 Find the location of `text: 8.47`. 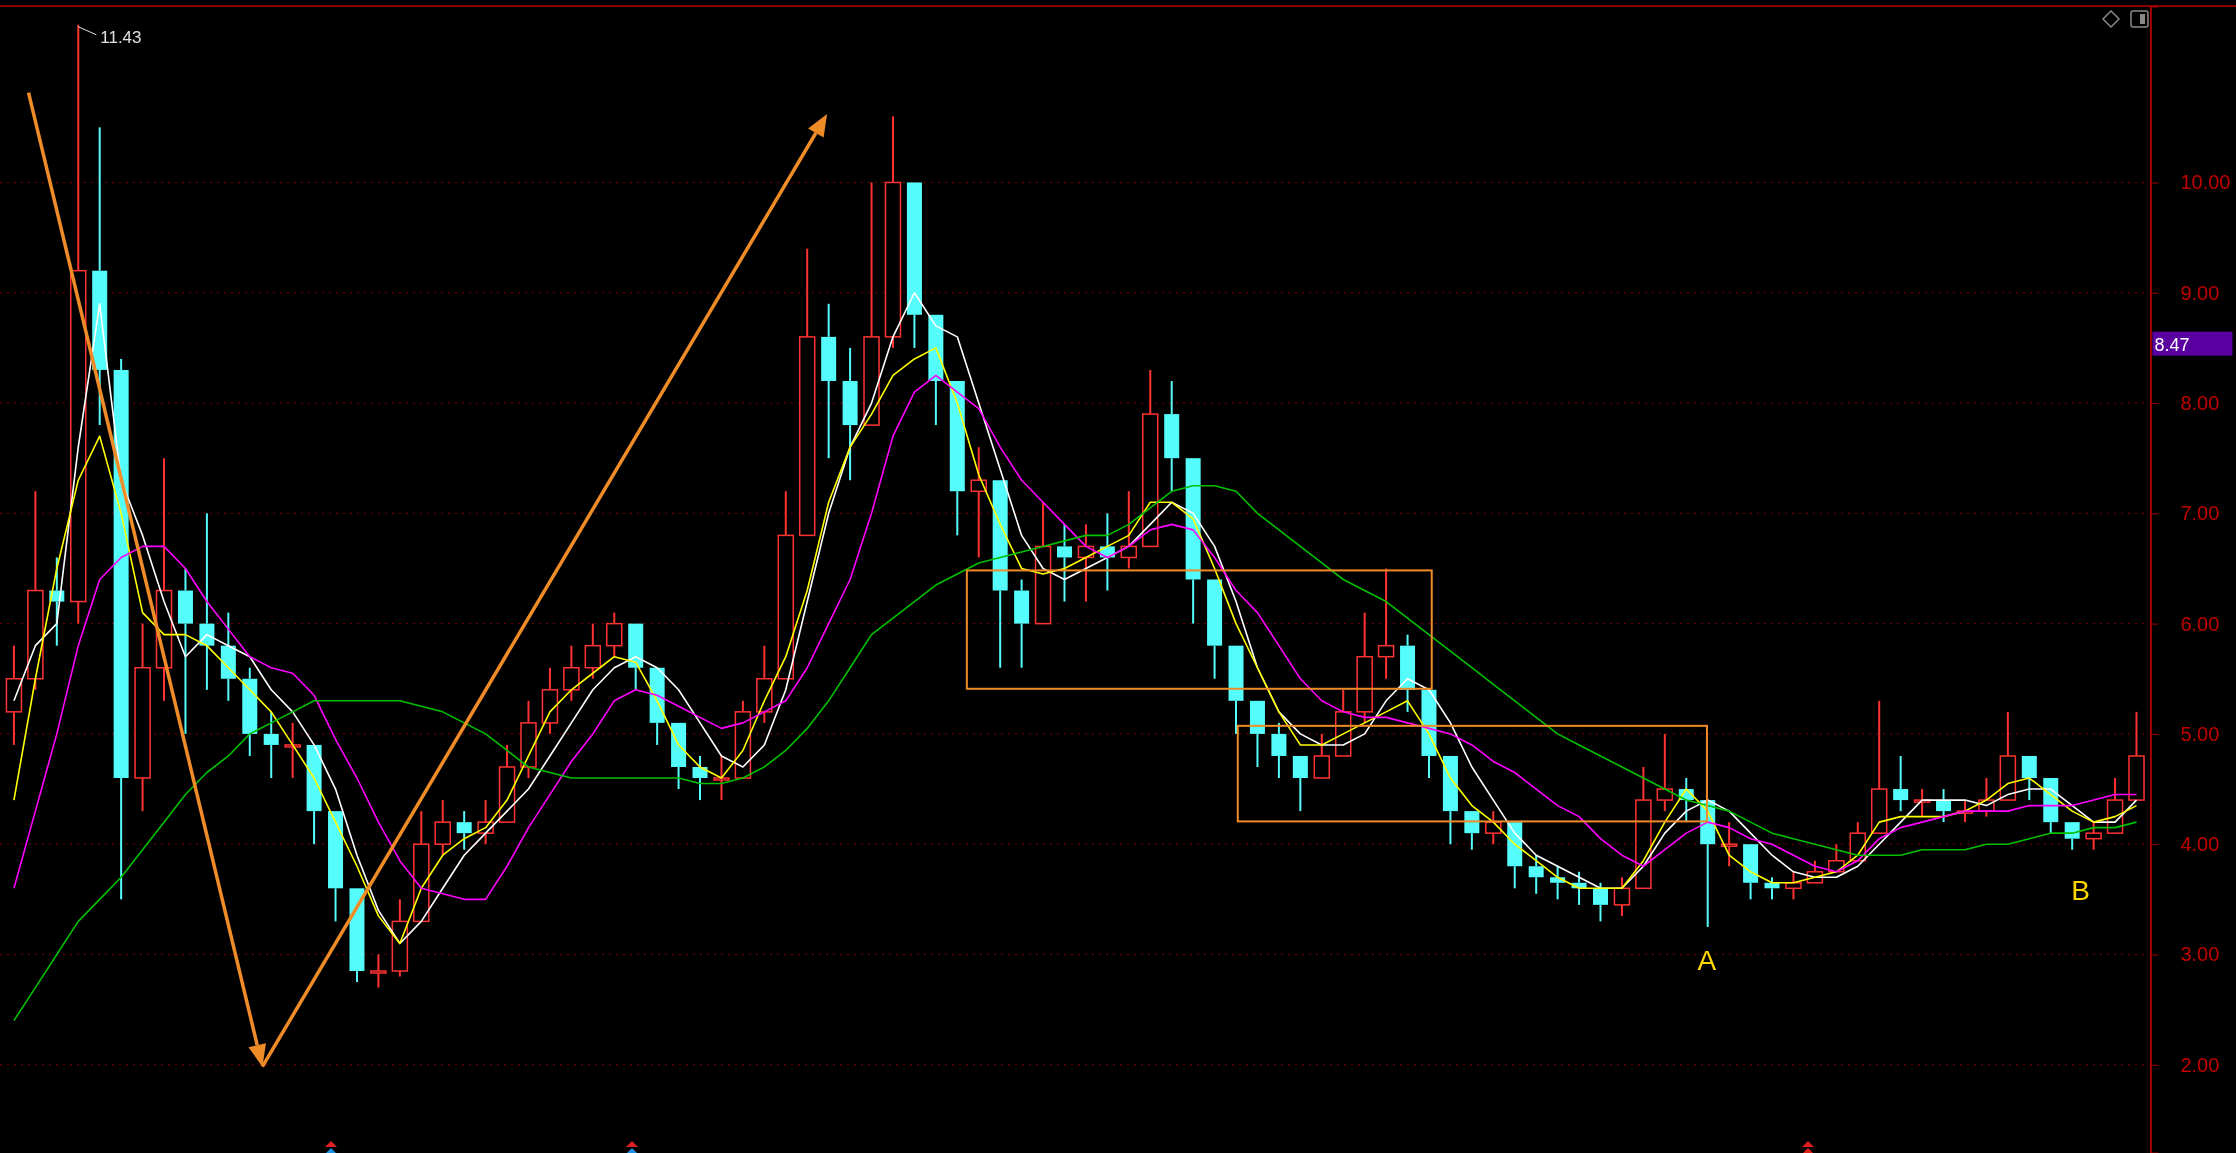

text: 8.47 is located at coordinates (2172, 344).